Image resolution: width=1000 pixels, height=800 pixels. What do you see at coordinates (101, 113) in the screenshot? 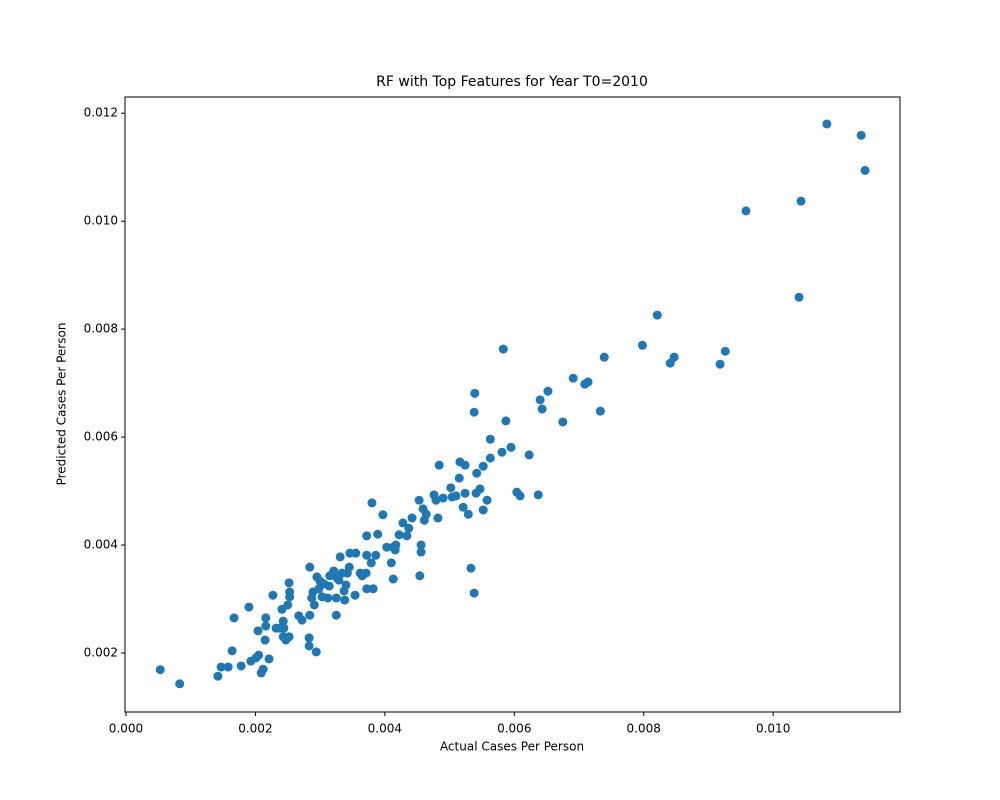
I see `y-tick-label: 0.012` at bounding box center [101, 113].